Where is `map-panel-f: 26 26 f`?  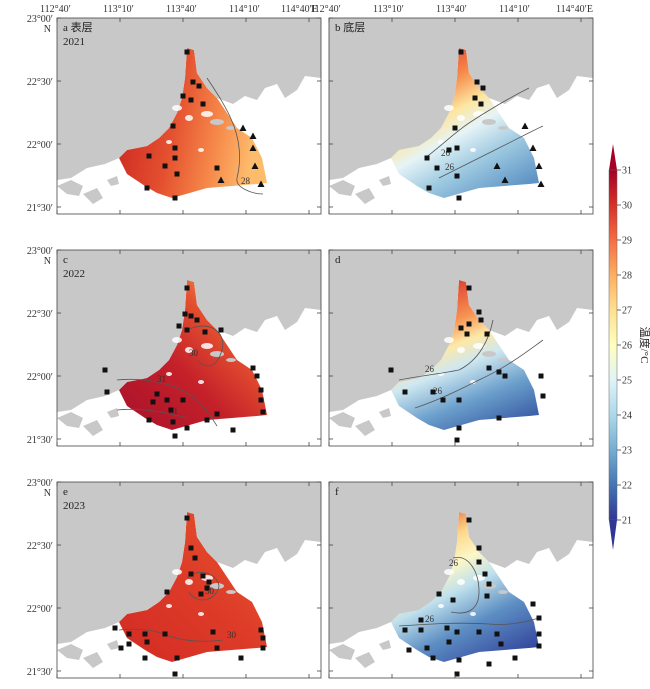
map-panel-f: 26 26 f is located at coordinates (461, 580).